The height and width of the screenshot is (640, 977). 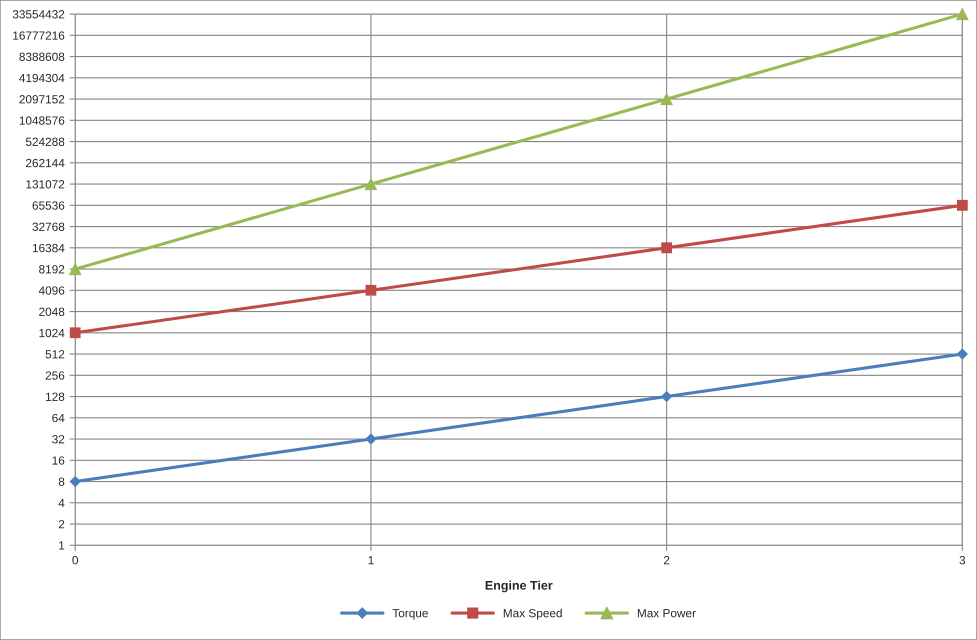 What do you see at coordinates (61, 482) in the screenshot?
I see `y-tick-label: 8` at bounding box center [61, 482].